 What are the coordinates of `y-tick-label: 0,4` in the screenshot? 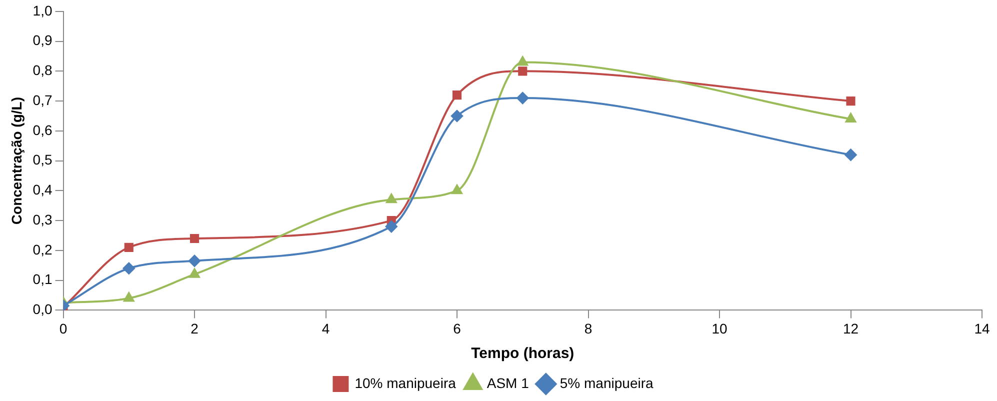 It's located at (42, 190).